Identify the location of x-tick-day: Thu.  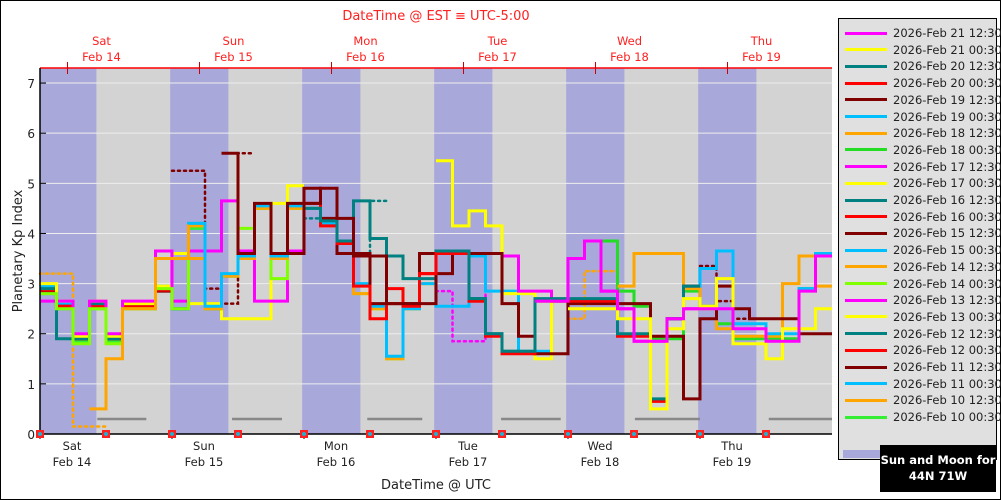
(731, 446).